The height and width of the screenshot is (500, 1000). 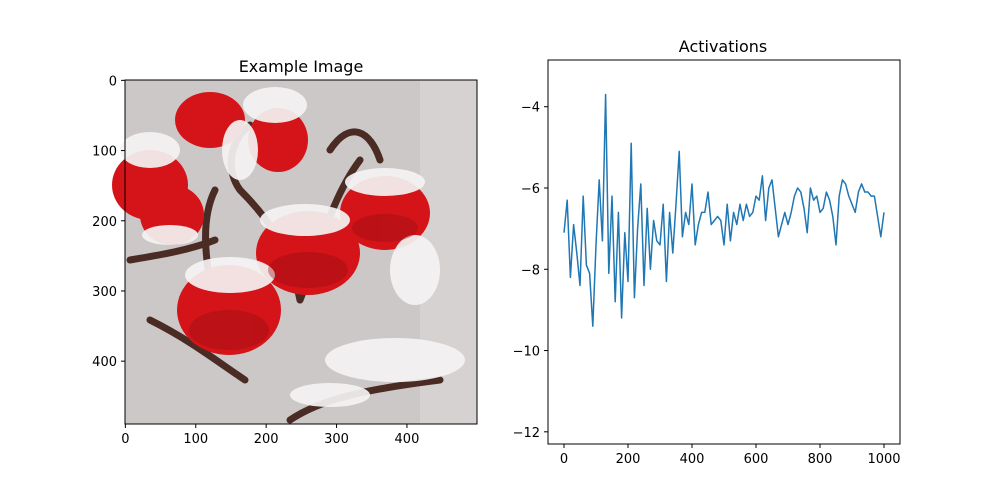 What do you see at coordinates (756, 459) in the screenshot?
I see `x-tick-label: 600` at bounding box center [756, 459].